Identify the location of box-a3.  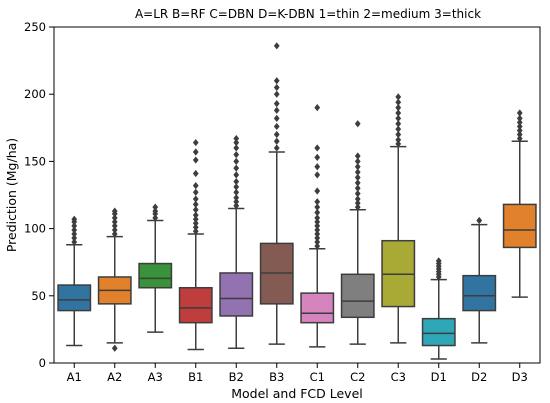
(155, 268).